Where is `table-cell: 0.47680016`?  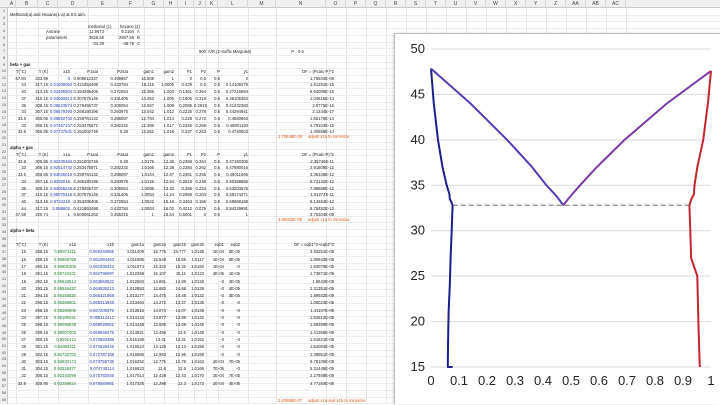
table-cell: 0.47680016 is located at coordinates (236, 168).